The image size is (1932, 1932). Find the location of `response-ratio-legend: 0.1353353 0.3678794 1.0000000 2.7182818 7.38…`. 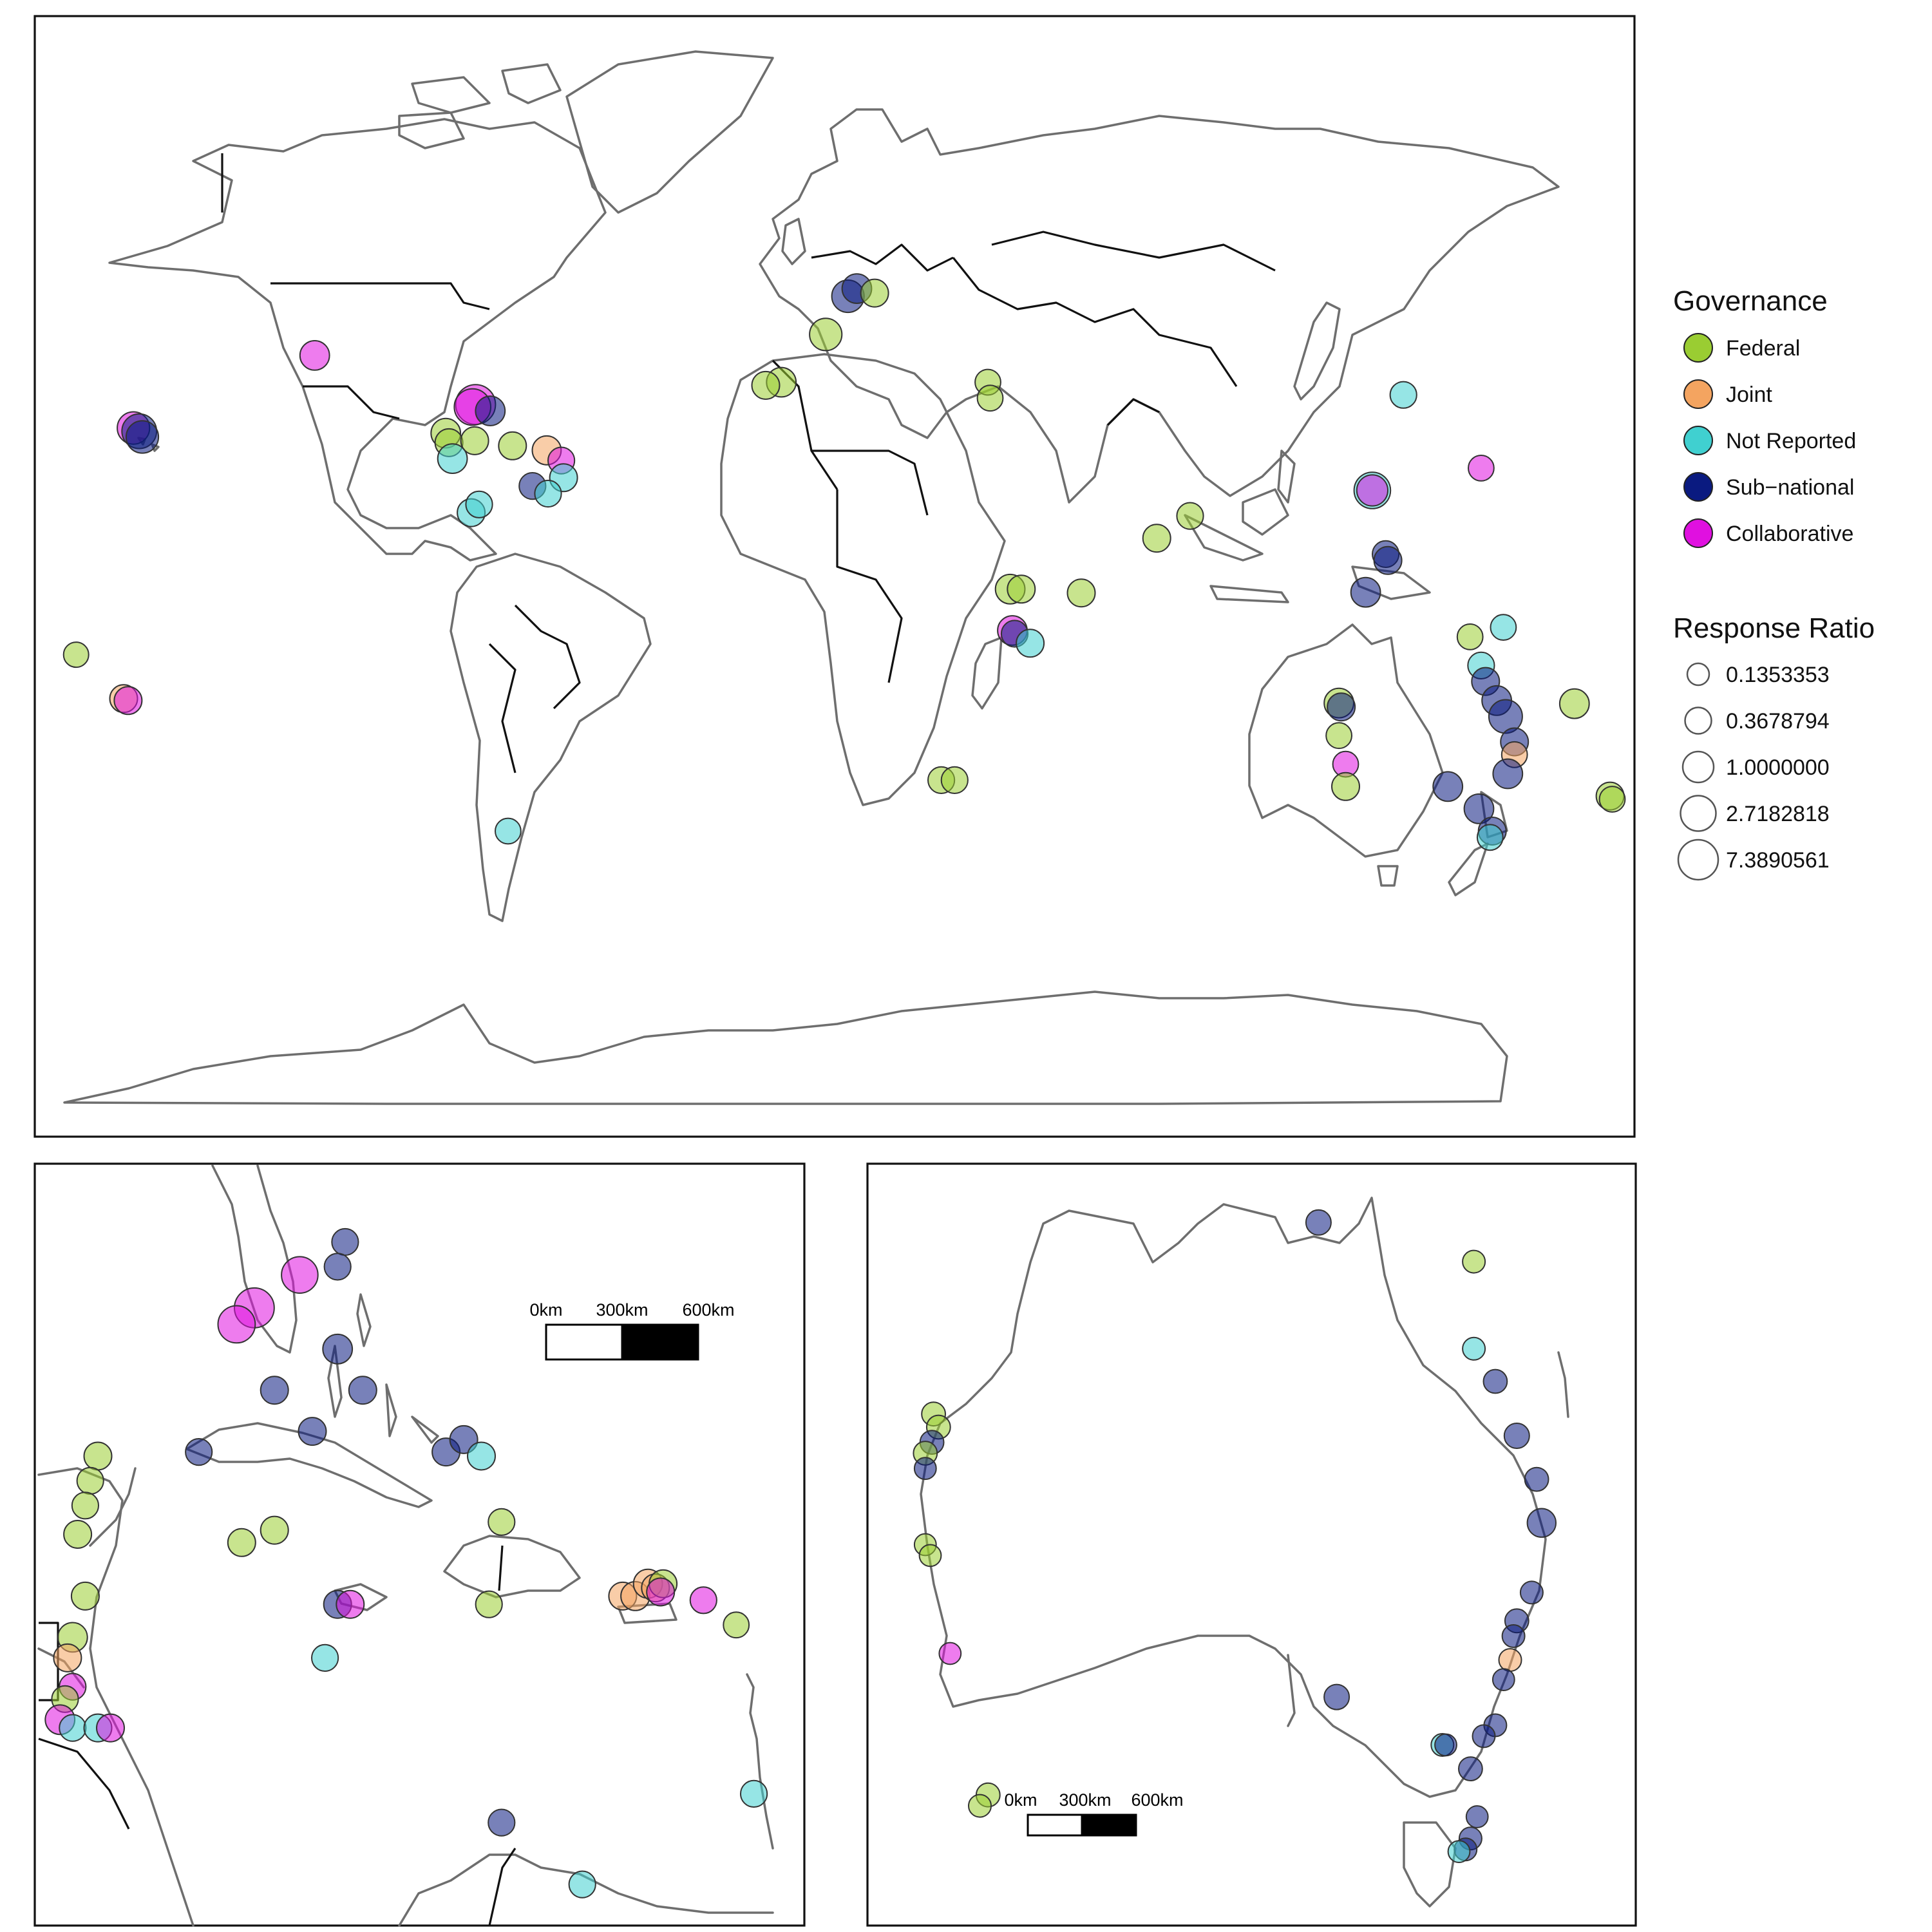

response-ratio-legend: 0.1353353 0.3678794 1.0000000 2.7182818 7.38… is located at coordinates (1754, 772).